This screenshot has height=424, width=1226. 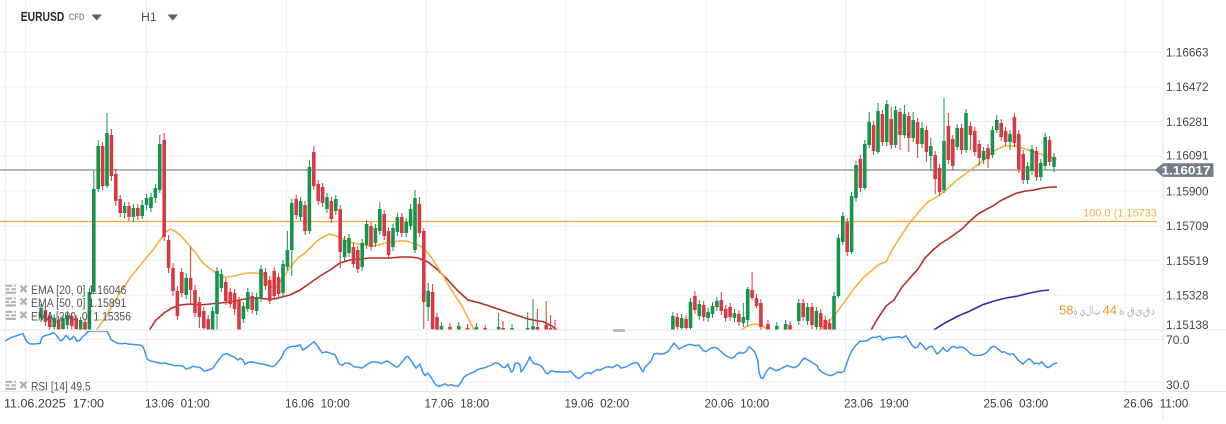 I want to click on svg-text: 1.15138, so click(x=1187, y=325).